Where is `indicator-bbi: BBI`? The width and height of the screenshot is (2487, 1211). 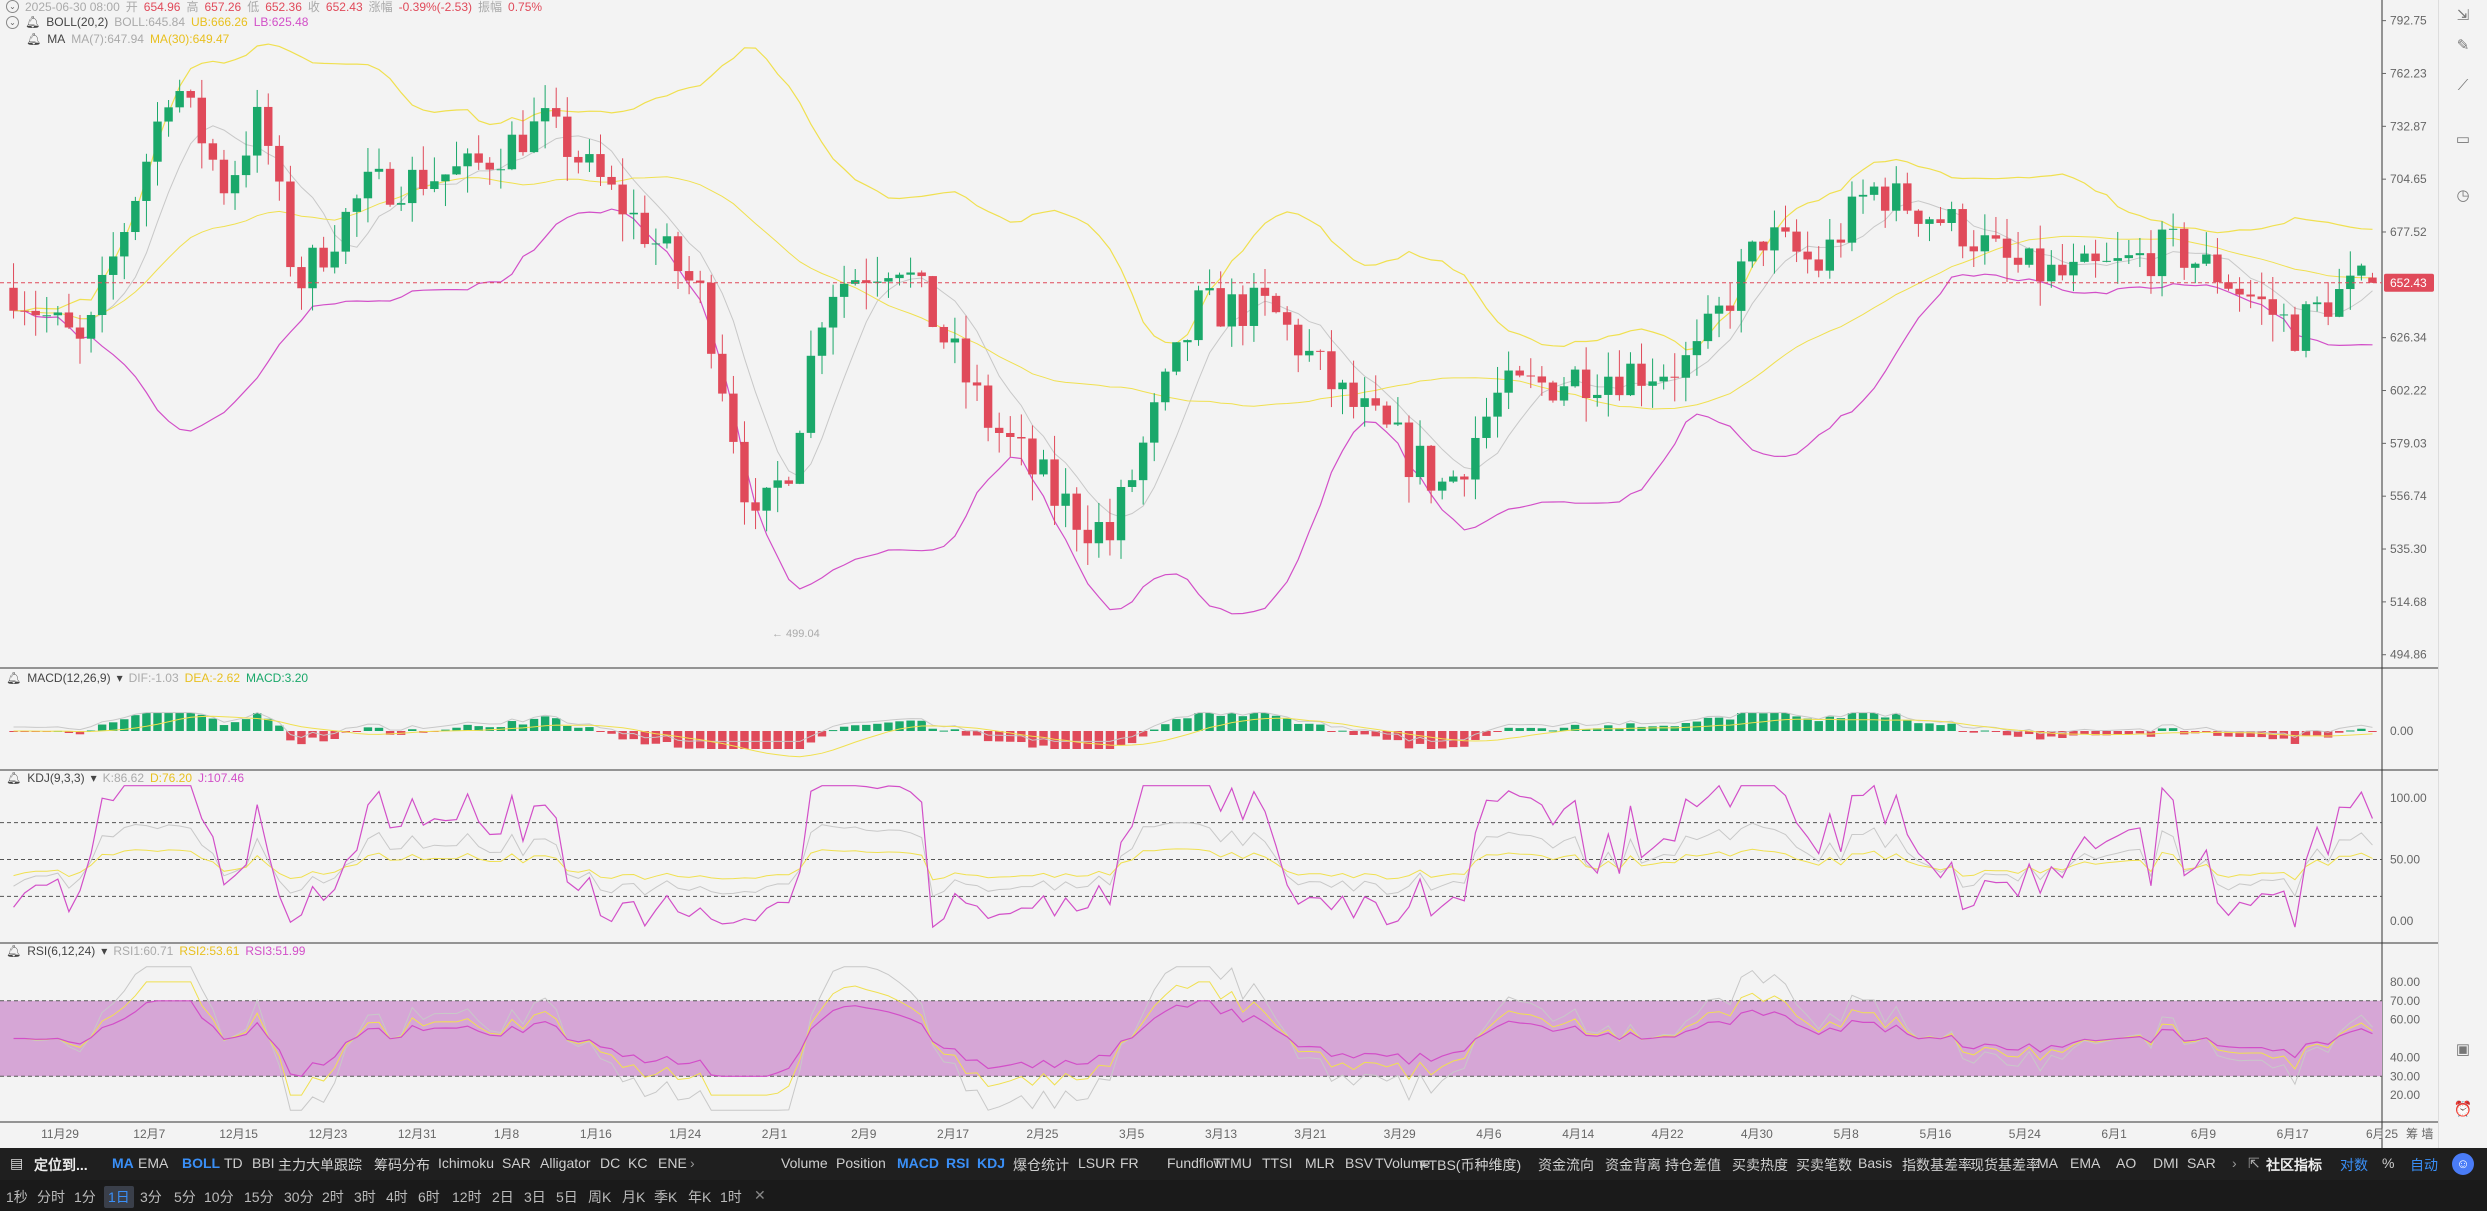
indicator-bbi: BBI is located at coordinates (263, 1163).